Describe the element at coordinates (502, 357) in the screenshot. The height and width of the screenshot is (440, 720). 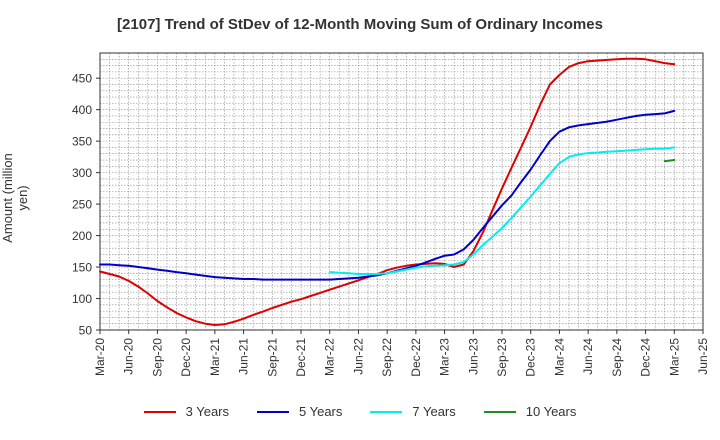
I see `x-tick-label: Sep-23` at that location.